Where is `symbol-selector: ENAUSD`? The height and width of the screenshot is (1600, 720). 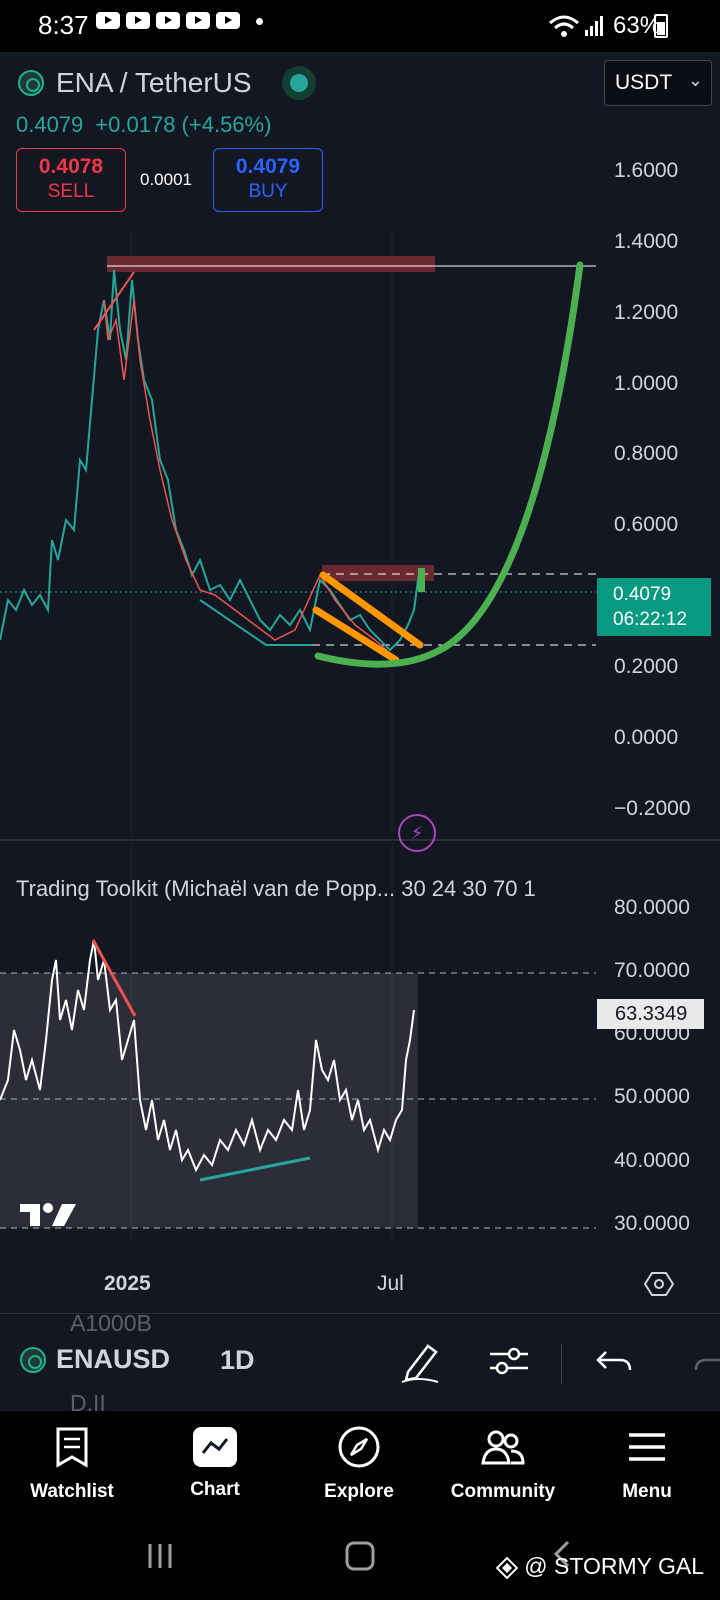
symbol-selector: ENAUSD is located at coordinates (95, 1359).